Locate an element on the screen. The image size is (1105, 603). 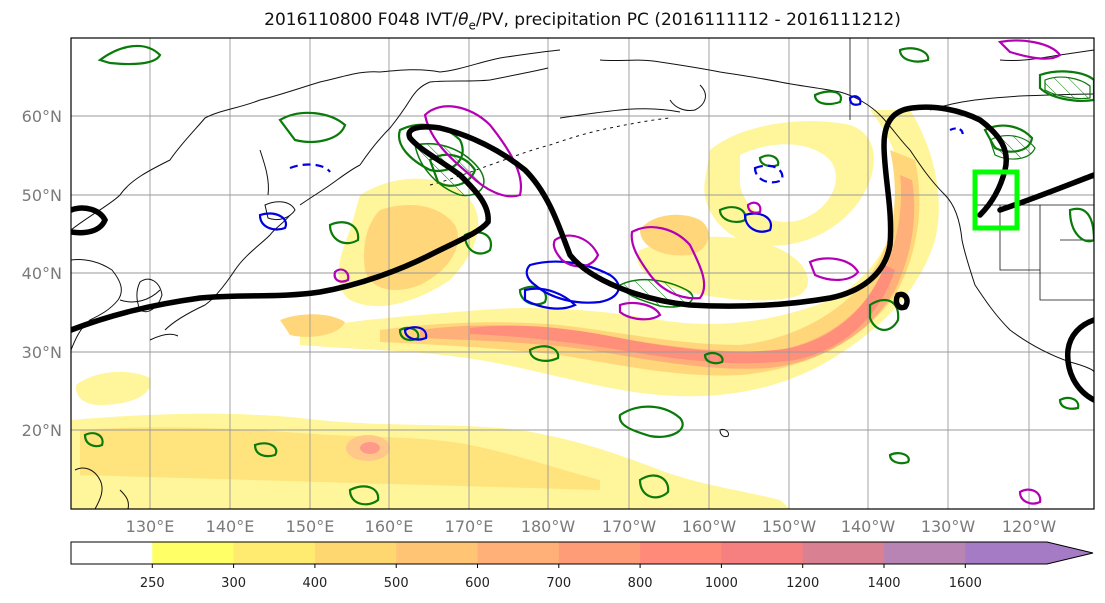
colorbar-frame is located at coordinates (582, 553).